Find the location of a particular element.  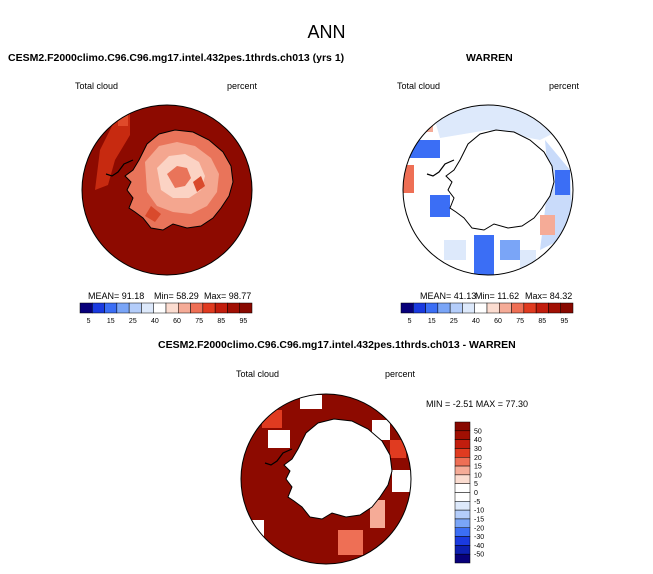

colorbar-1-tick-label-4: 60 is located at coordinates (498, 321).